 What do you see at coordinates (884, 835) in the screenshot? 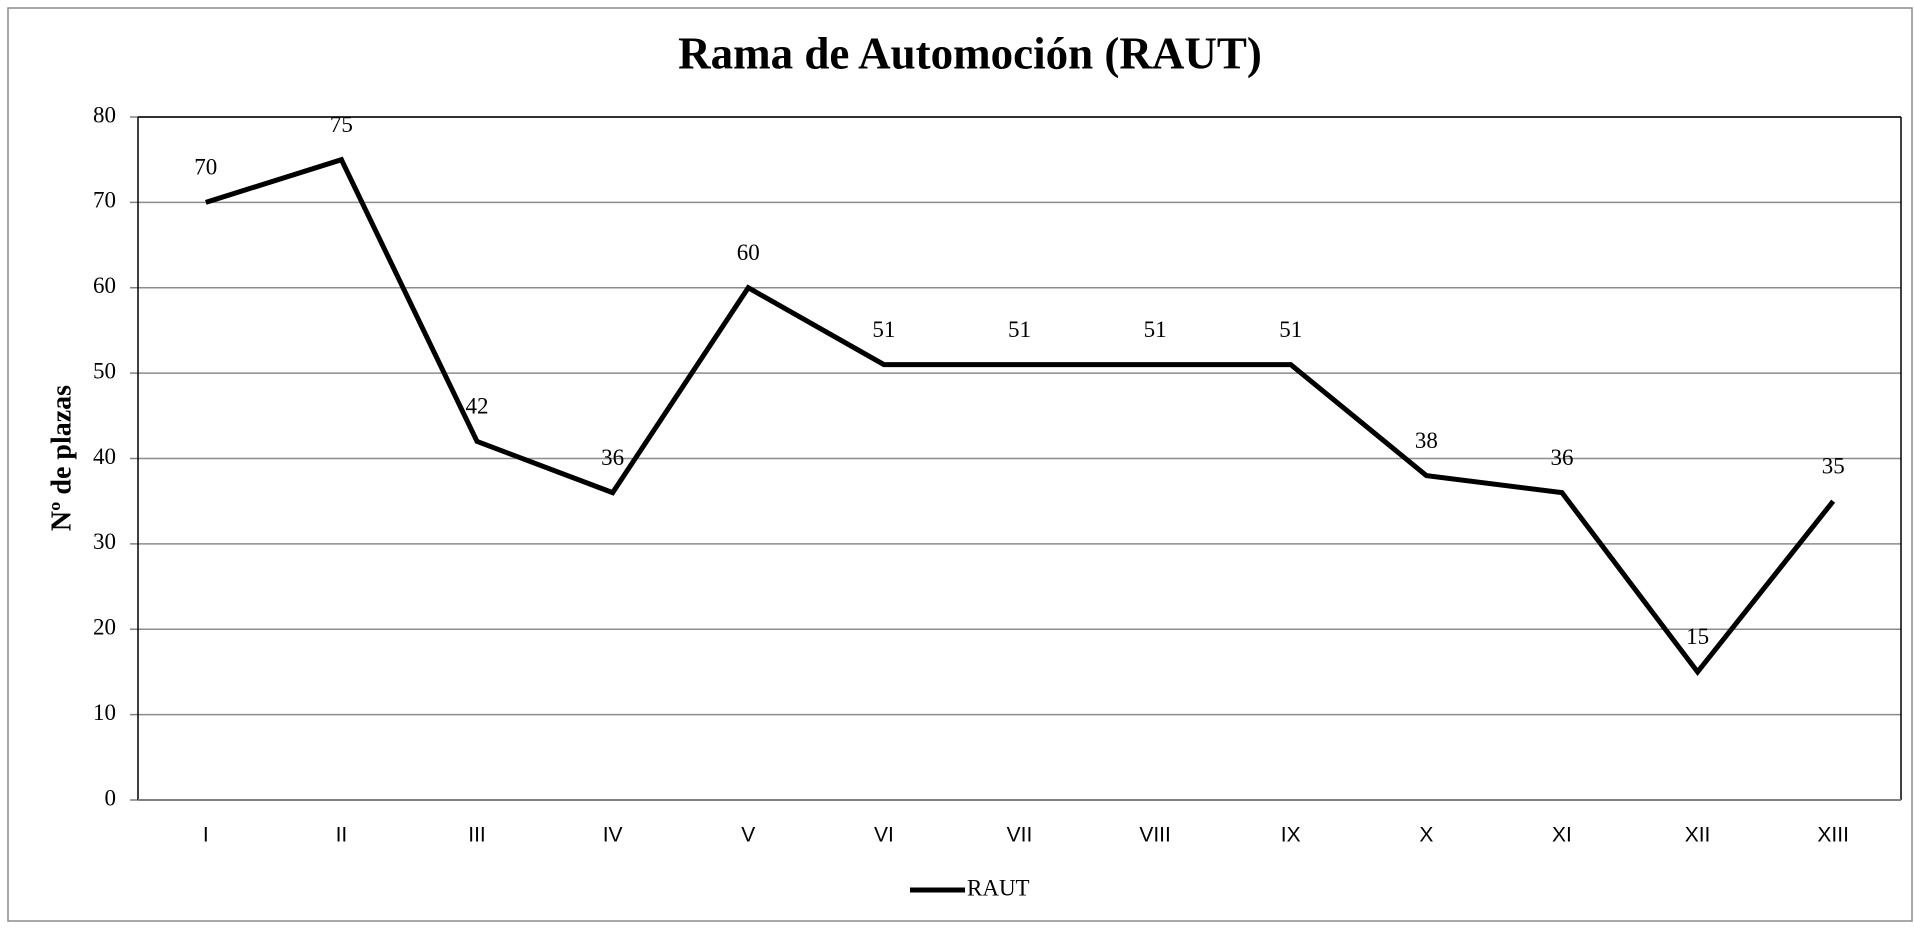
I see `x-tick-label: VI` at bounding box center [884, 835].